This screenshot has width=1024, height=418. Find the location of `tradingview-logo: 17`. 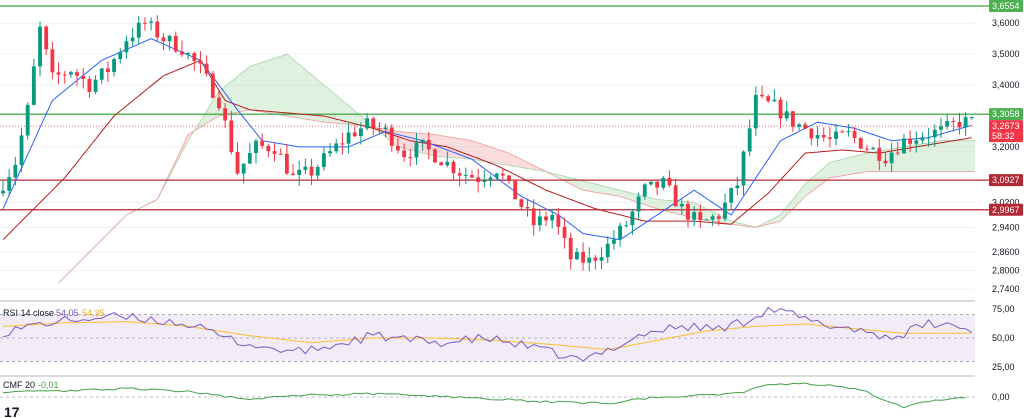

tradingview-logo: 17 is located at coordinates (12, 411).